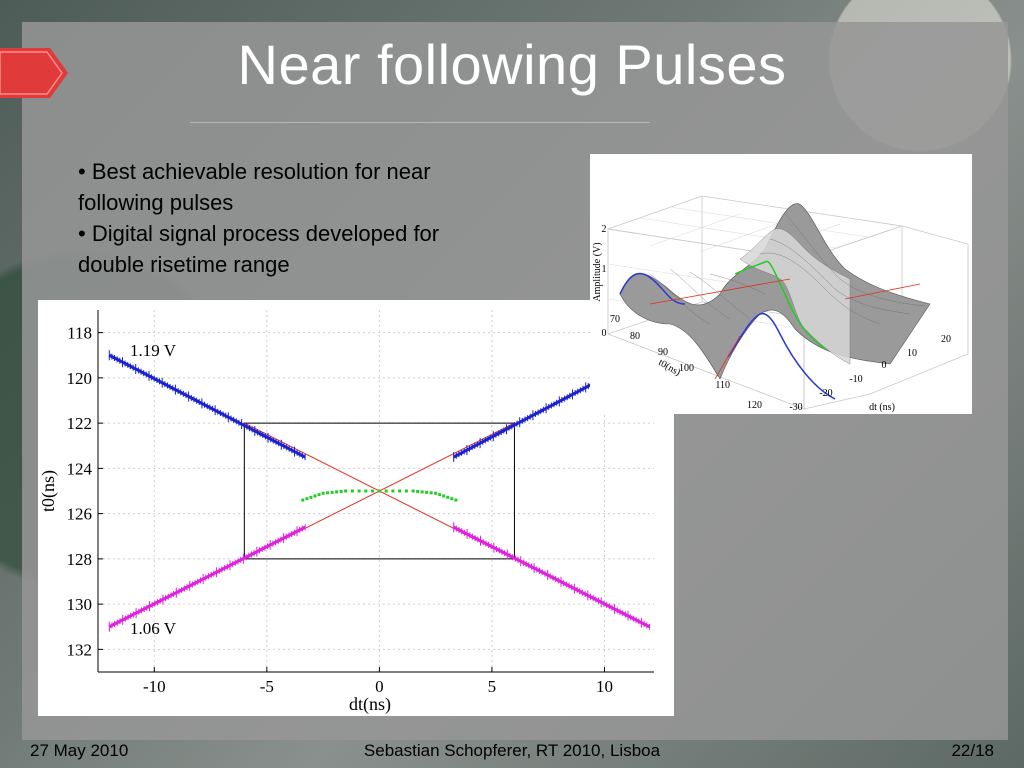 This screenshot has height=768, width=1024. I want to click on y-tick-label: 128, so click(80, 559).